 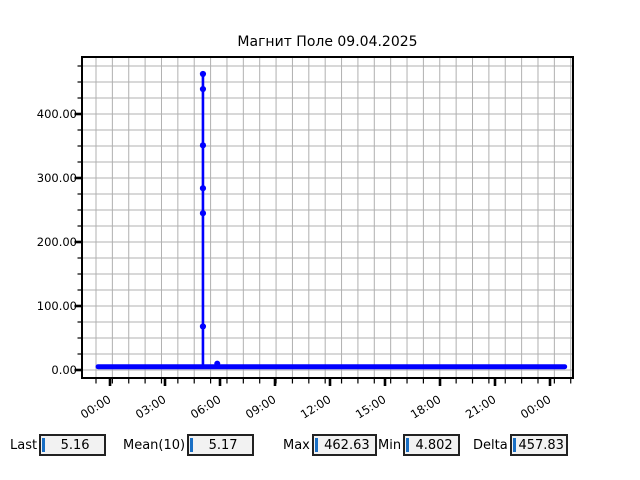 I want to click on stat-delta-label: Delta, so click(x=490, y=445).